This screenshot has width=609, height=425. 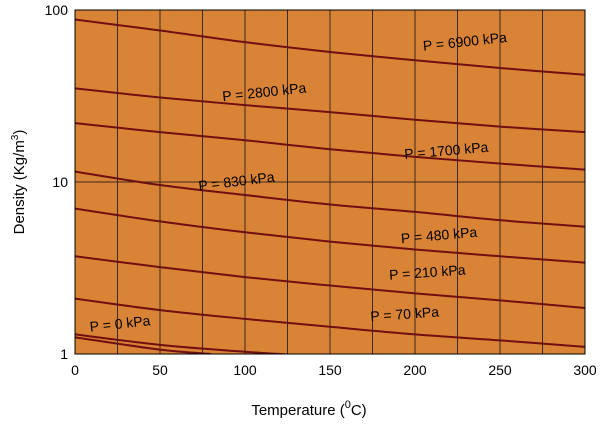 I want to click on curve-label: P = 1700 kPa, so click(x=446, y=150).